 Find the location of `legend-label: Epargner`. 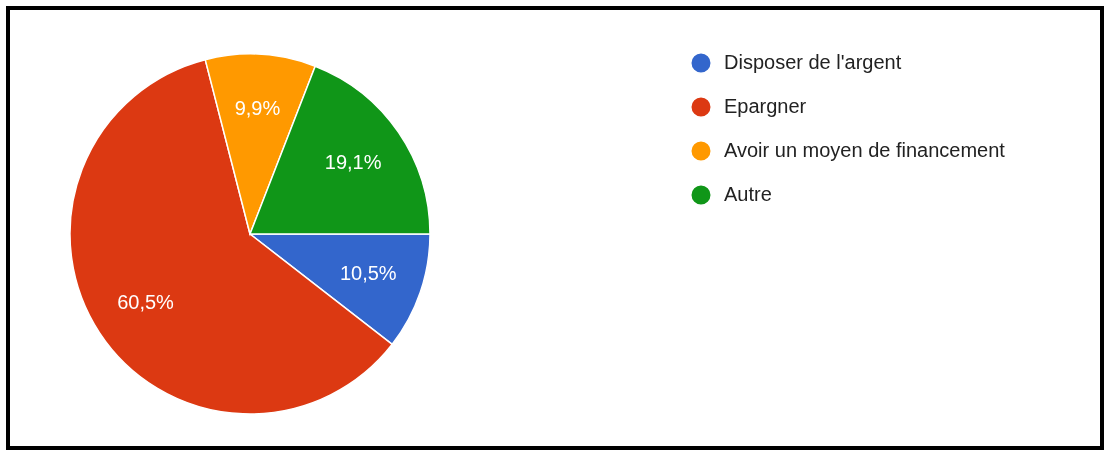

legend-label: Epargner is located at coordinates (765, 106).